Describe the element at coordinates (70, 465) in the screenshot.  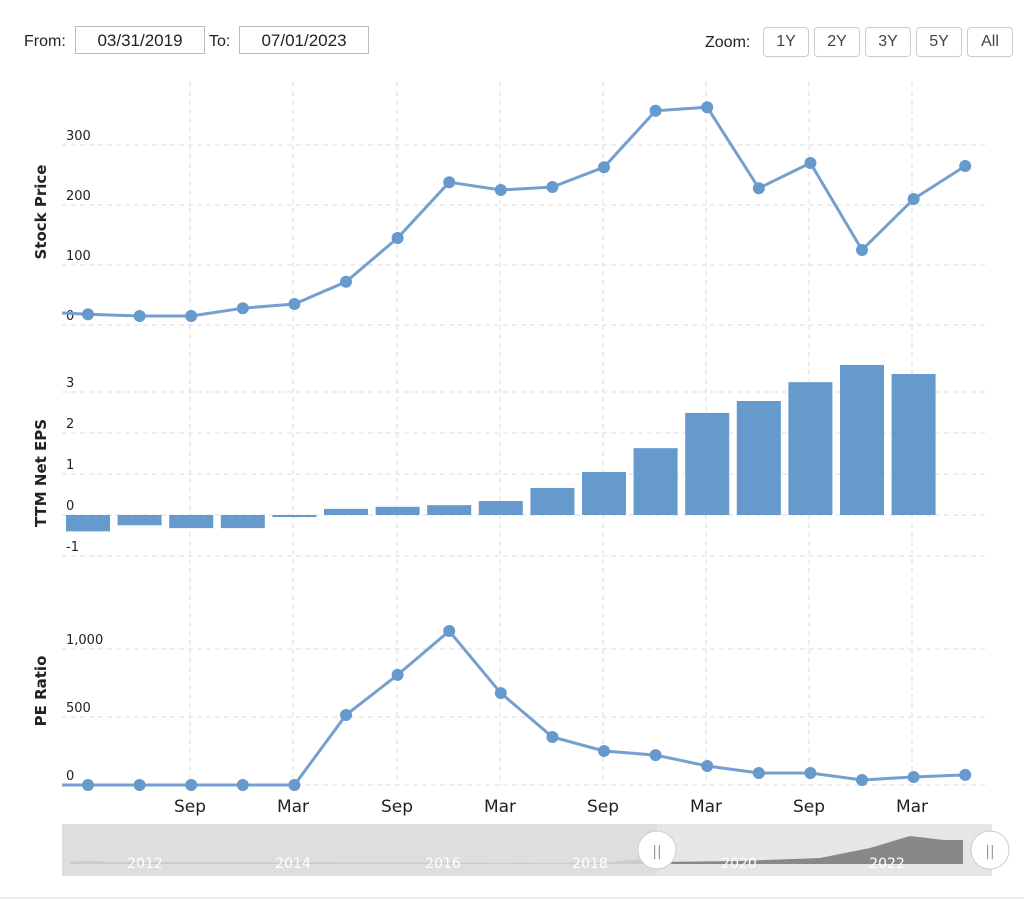
I see `y-tick-label: 1` at that location.